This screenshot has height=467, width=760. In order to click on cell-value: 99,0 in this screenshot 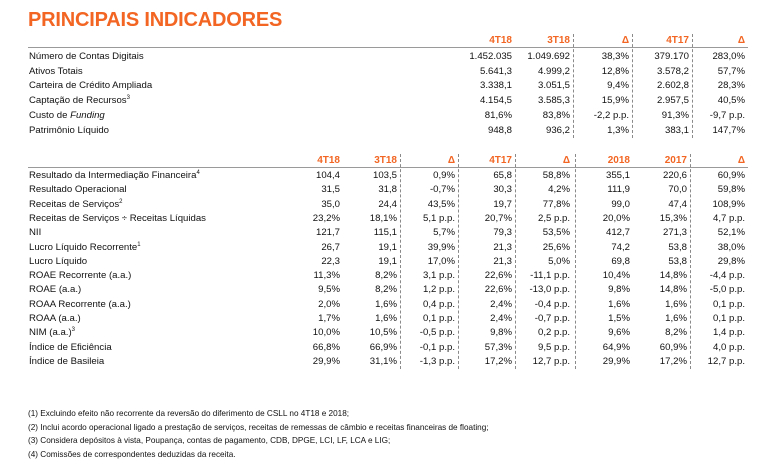, I will do `click(620, 204)`.